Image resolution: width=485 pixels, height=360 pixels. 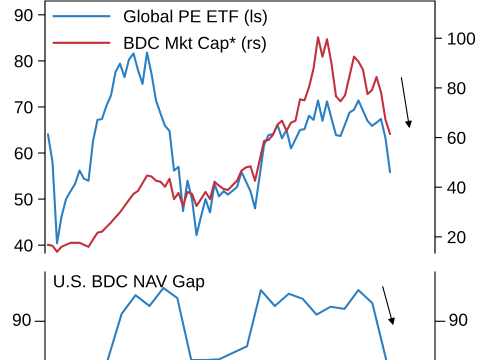 What do you see at coordinates (456, 187) in the screenshot?
I see `y2-tick-label: 40` at bounding box center [456, 187].